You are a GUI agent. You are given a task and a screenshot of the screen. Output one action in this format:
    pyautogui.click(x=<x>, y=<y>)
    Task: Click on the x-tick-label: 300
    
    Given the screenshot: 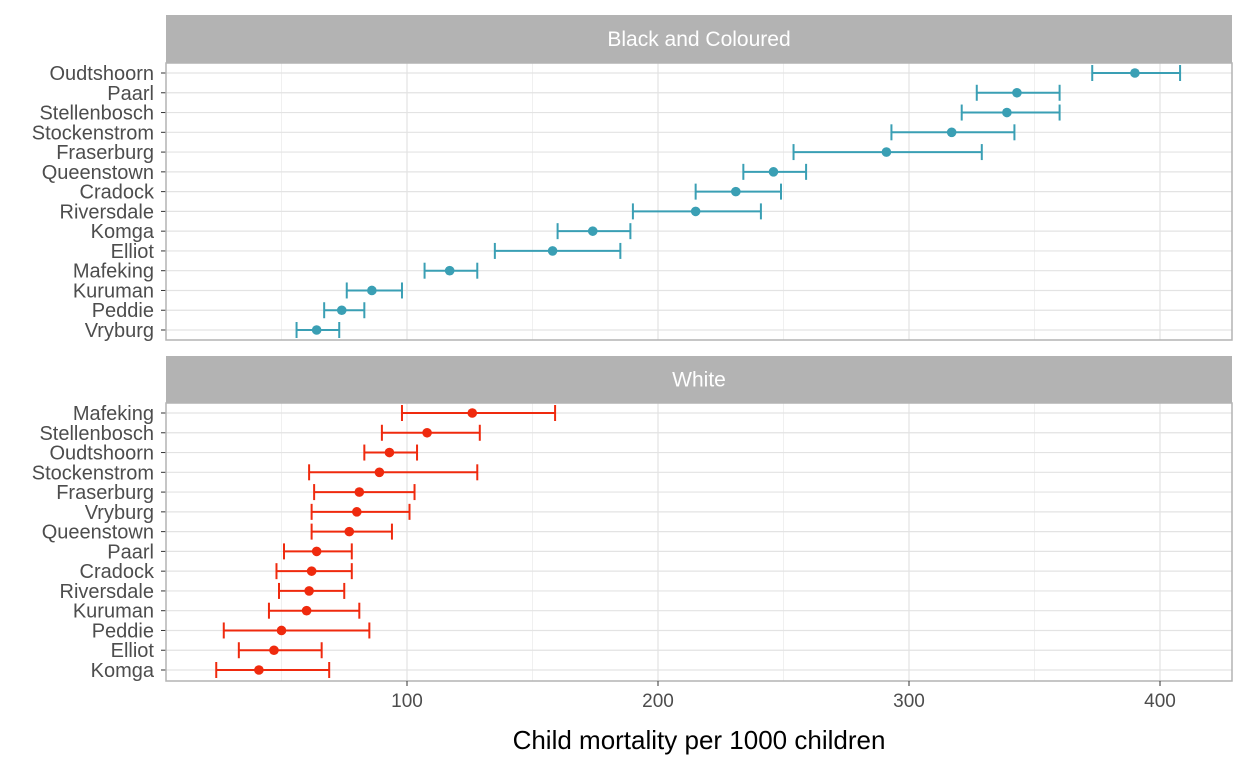 What is the action you would take?
    pyautogui.click(x=909, y=701)
    